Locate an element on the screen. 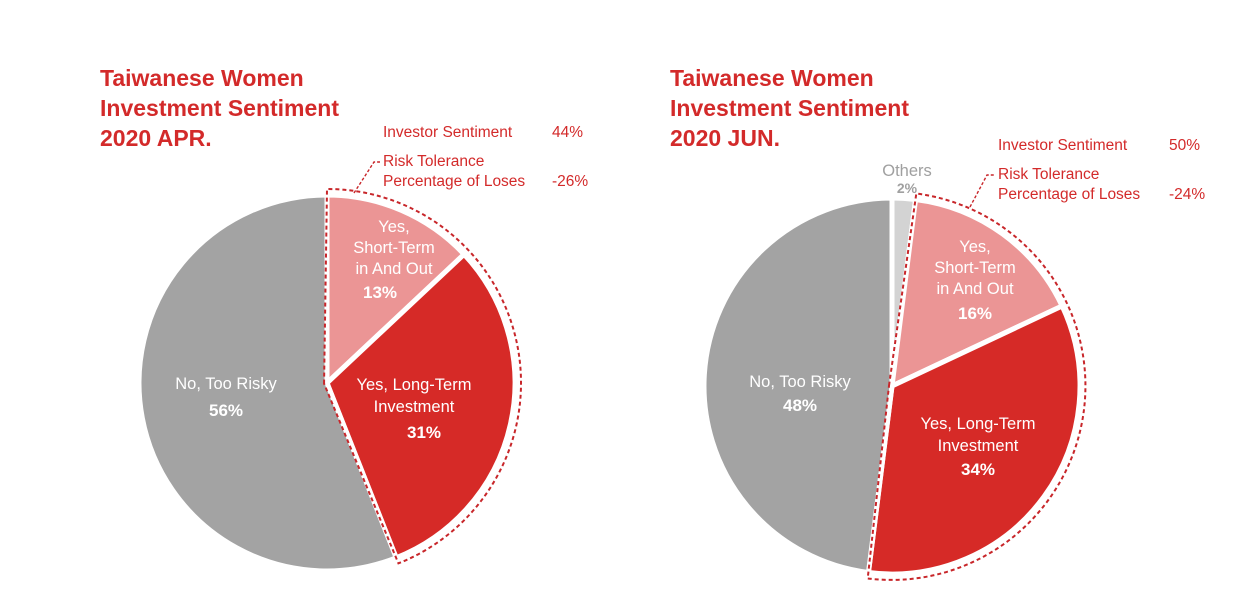  chart-jun-others-value: 2% is located at coordinates (907, 188).